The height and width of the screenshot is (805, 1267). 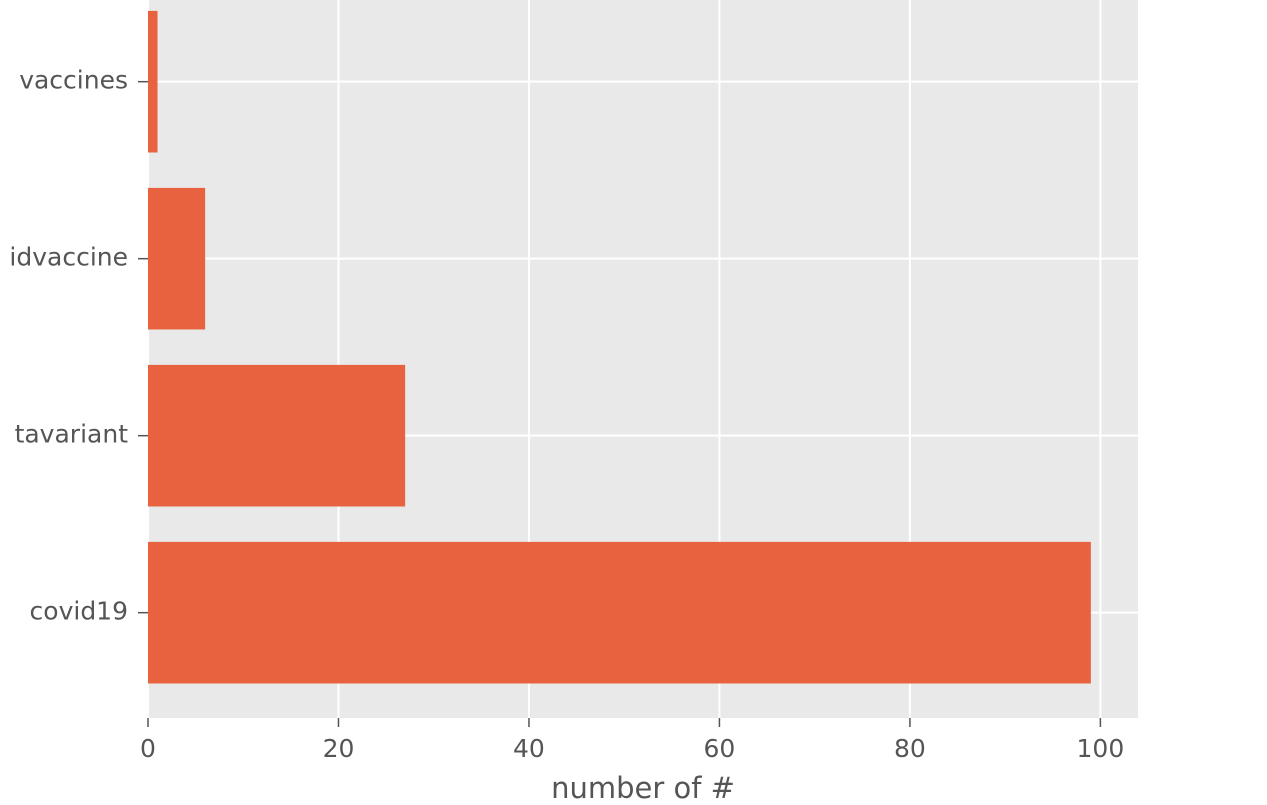 What do you see at coordinates (79, 611) in the screenshot?
I see `y-tick-label: covid19` at bounding box center [79, 611].